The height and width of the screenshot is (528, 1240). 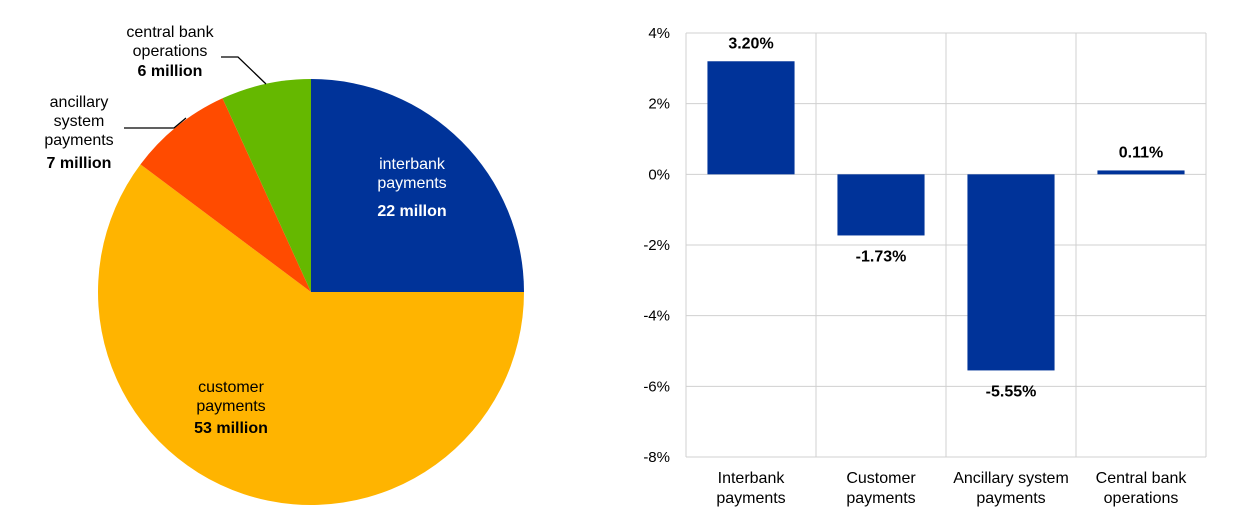 I want to click on pie-label-central-bank: central bank, so click(x=170, y=32).